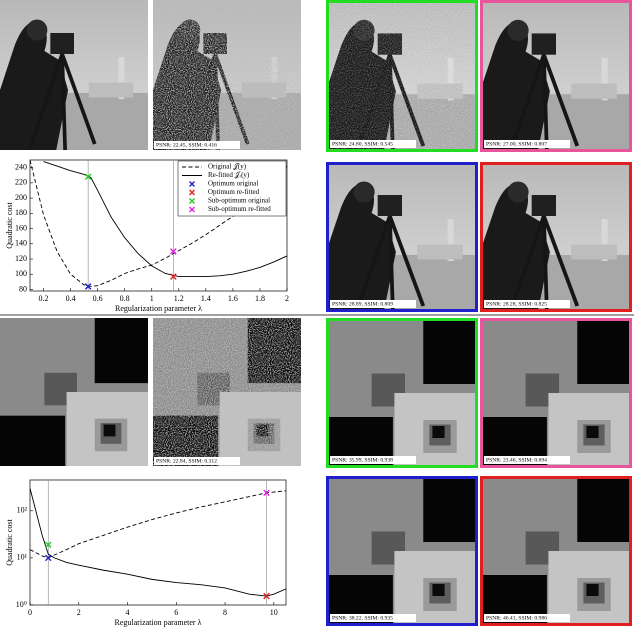 The height and width of the screenshot is (629, 634). Describe the element at coordinates (21, 227) in the screenshot. I see `y-tick-label: 160` at that location.